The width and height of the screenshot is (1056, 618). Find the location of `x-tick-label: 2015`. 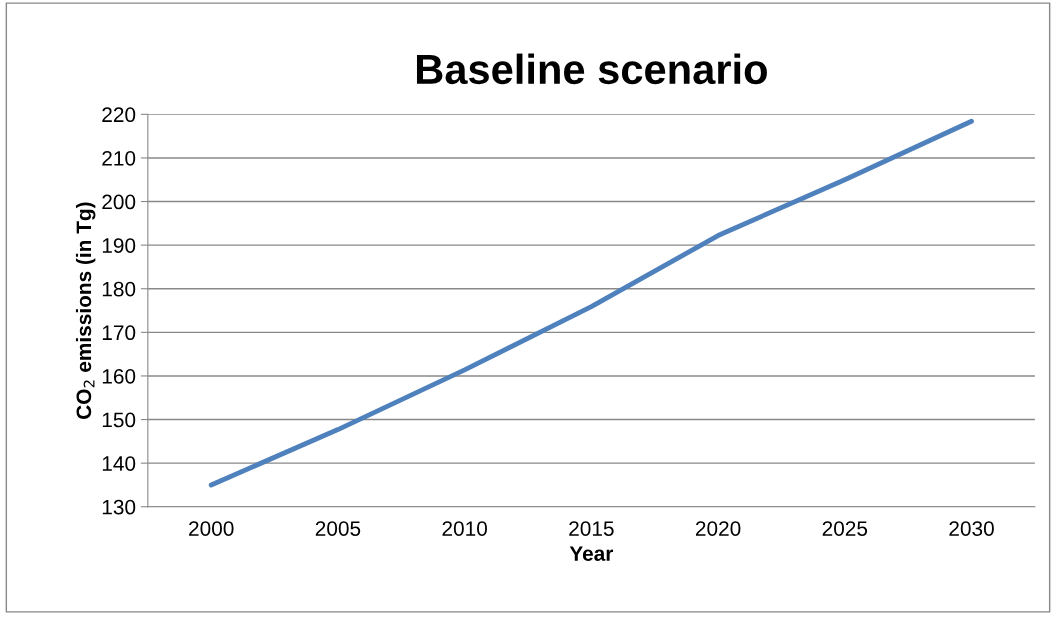

x-tick-label: 2015 is located at coordinates (591, 528).